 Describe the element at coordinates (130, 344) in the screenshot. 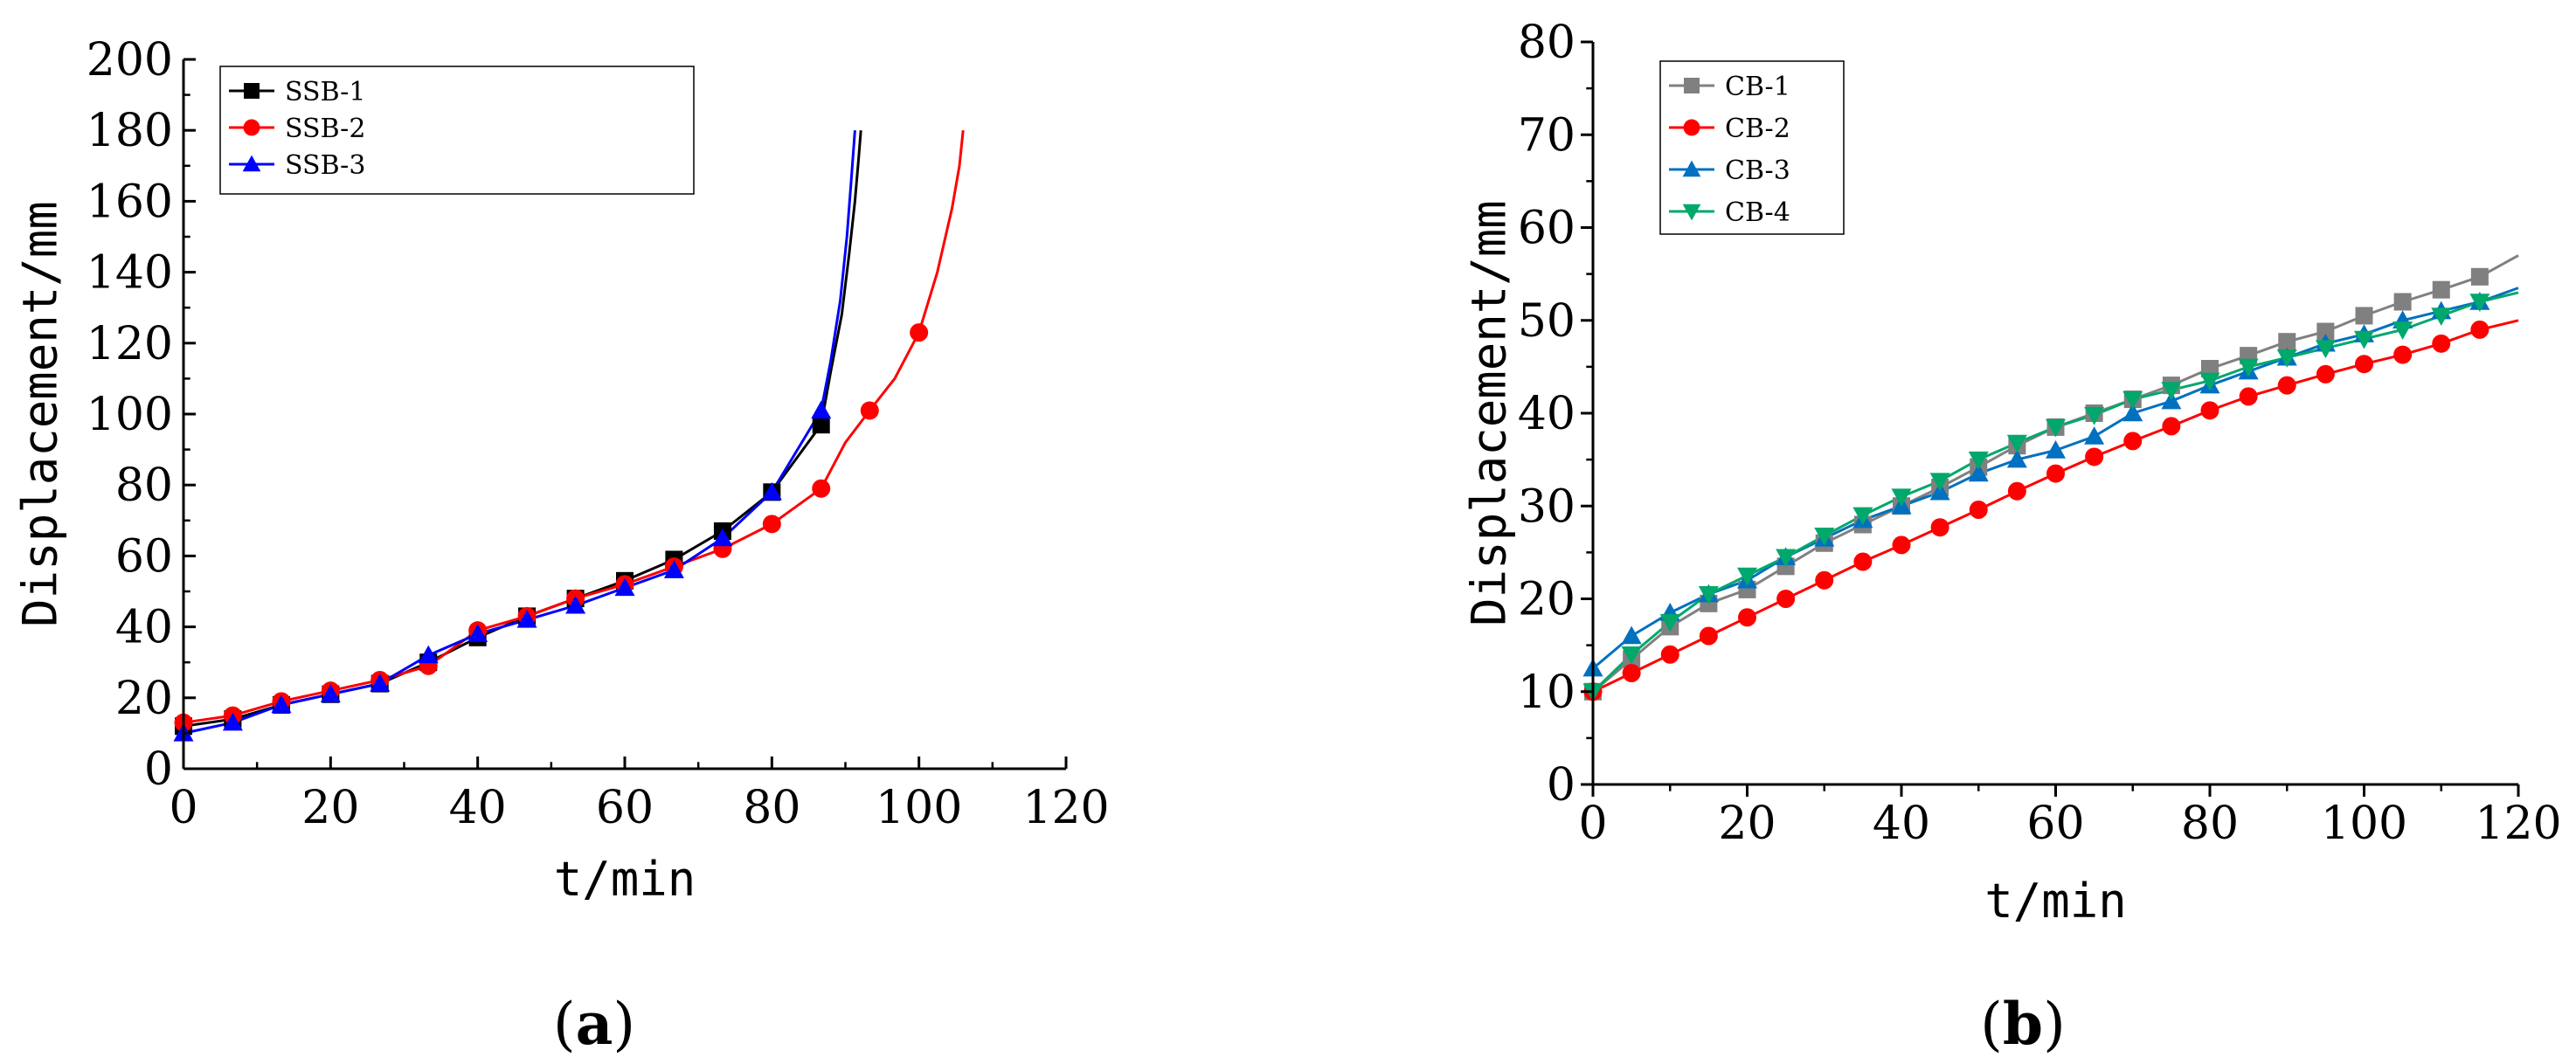

I see `y-tick-label: 120` at that location.